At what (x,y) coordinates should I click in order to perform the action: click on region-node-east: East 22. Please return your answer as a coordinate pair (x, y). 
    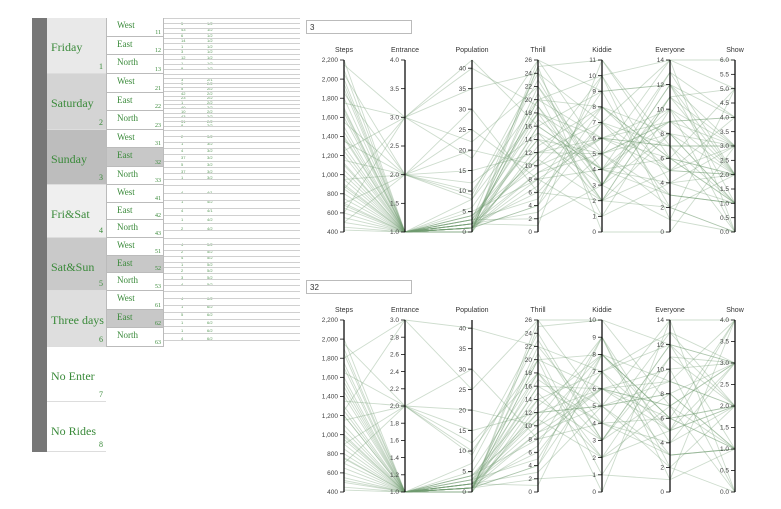
    Looking at the image, I should click on (135, 102).